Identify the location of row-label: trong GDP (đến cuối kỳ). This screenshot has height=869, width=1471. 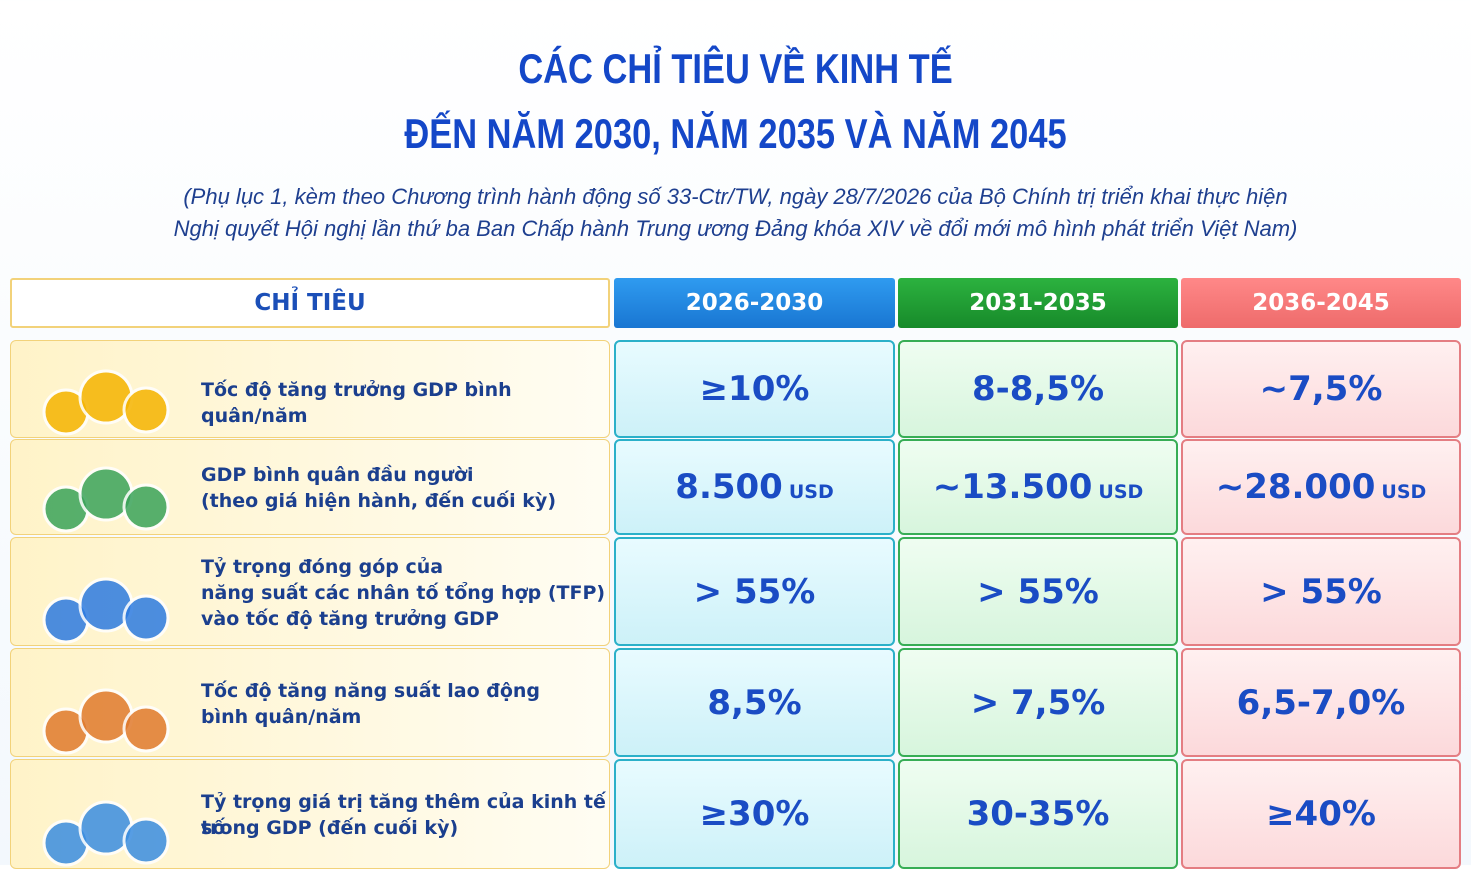
(330, 828).